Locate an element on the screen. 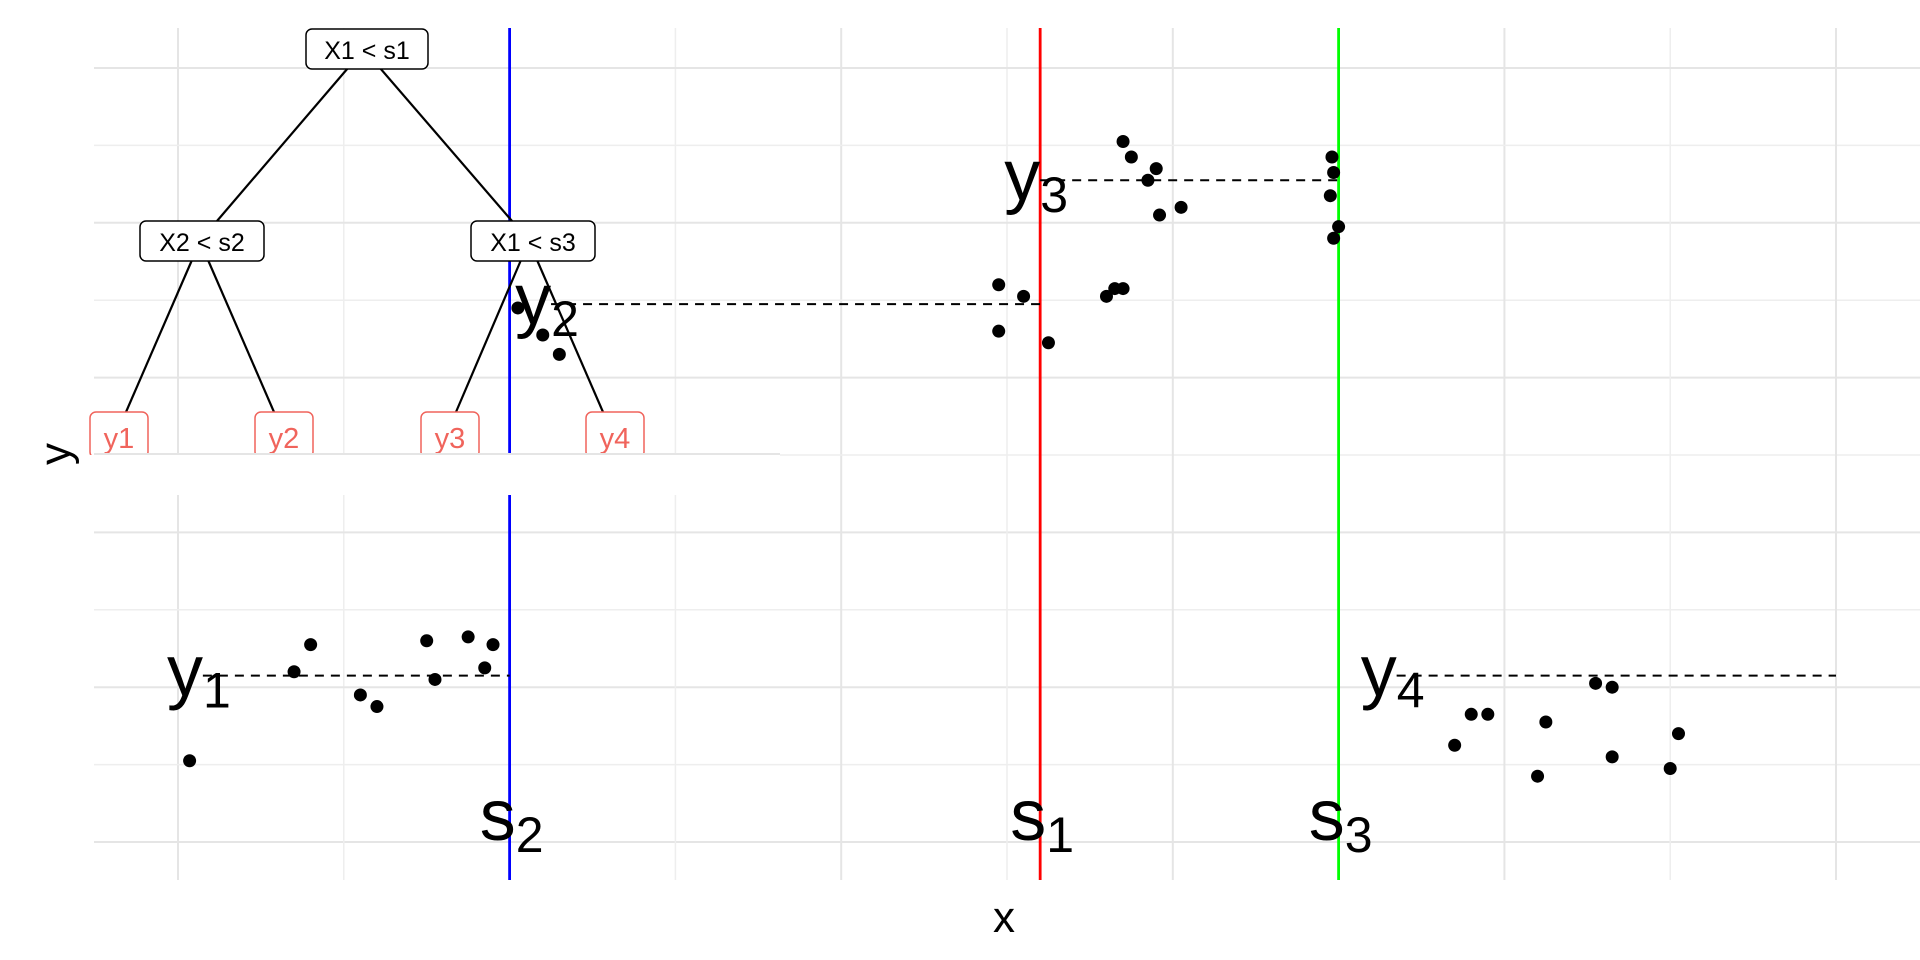 The width and height of the screenshot is (1920, 960). tree-leaf-1: y1 is located at coordinates (119, 435).